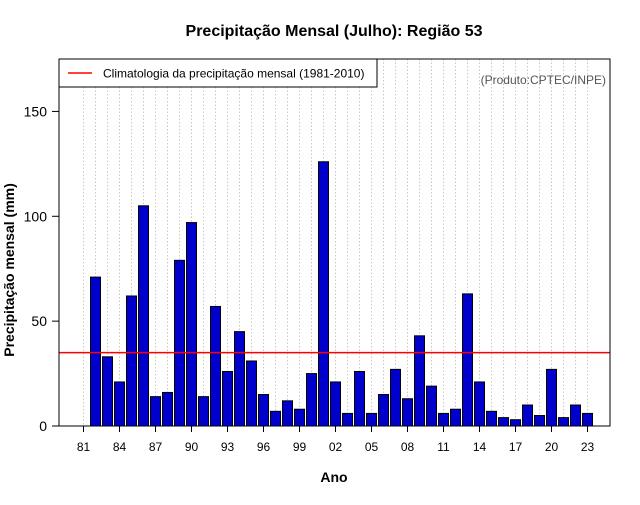 This screenshot has height=505, width=640. What do you see at coordinates (588, 447) in the screenshot?
I see `x-tick-label-23: 23` at bounding box center [588, 447].